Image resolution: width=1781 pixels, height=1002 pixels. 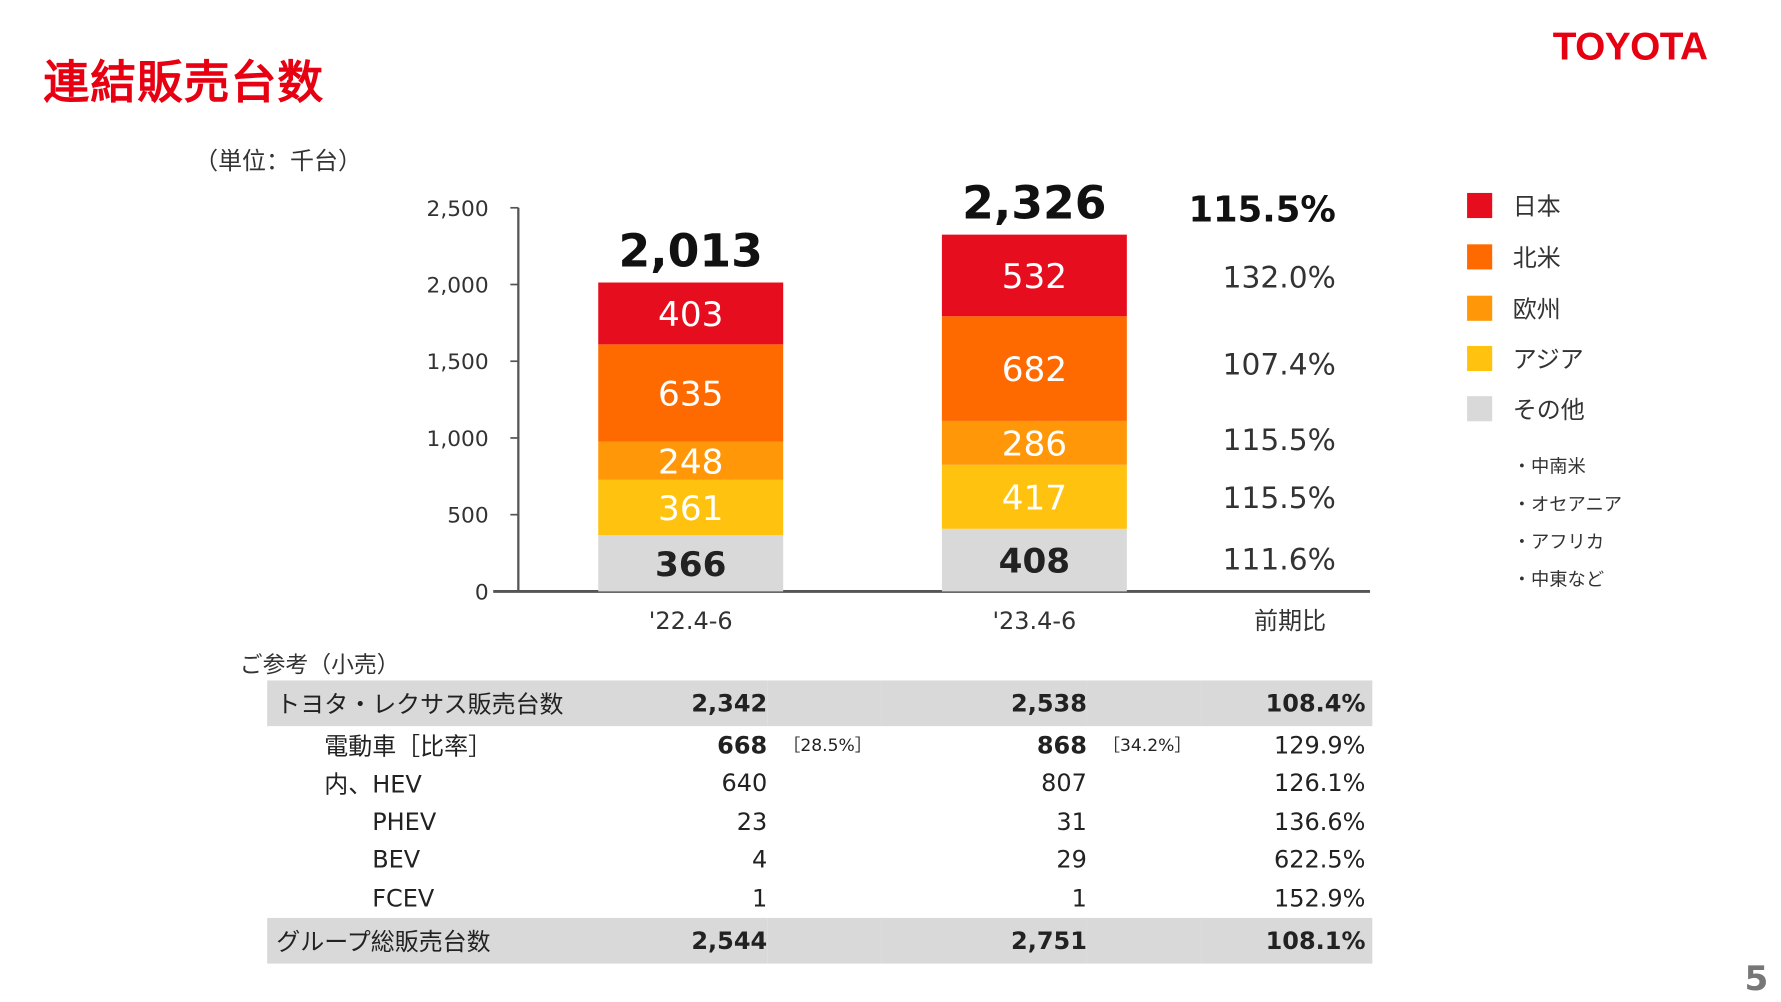 I want to click on total-label: 2,013, so click(x=691, y=251).